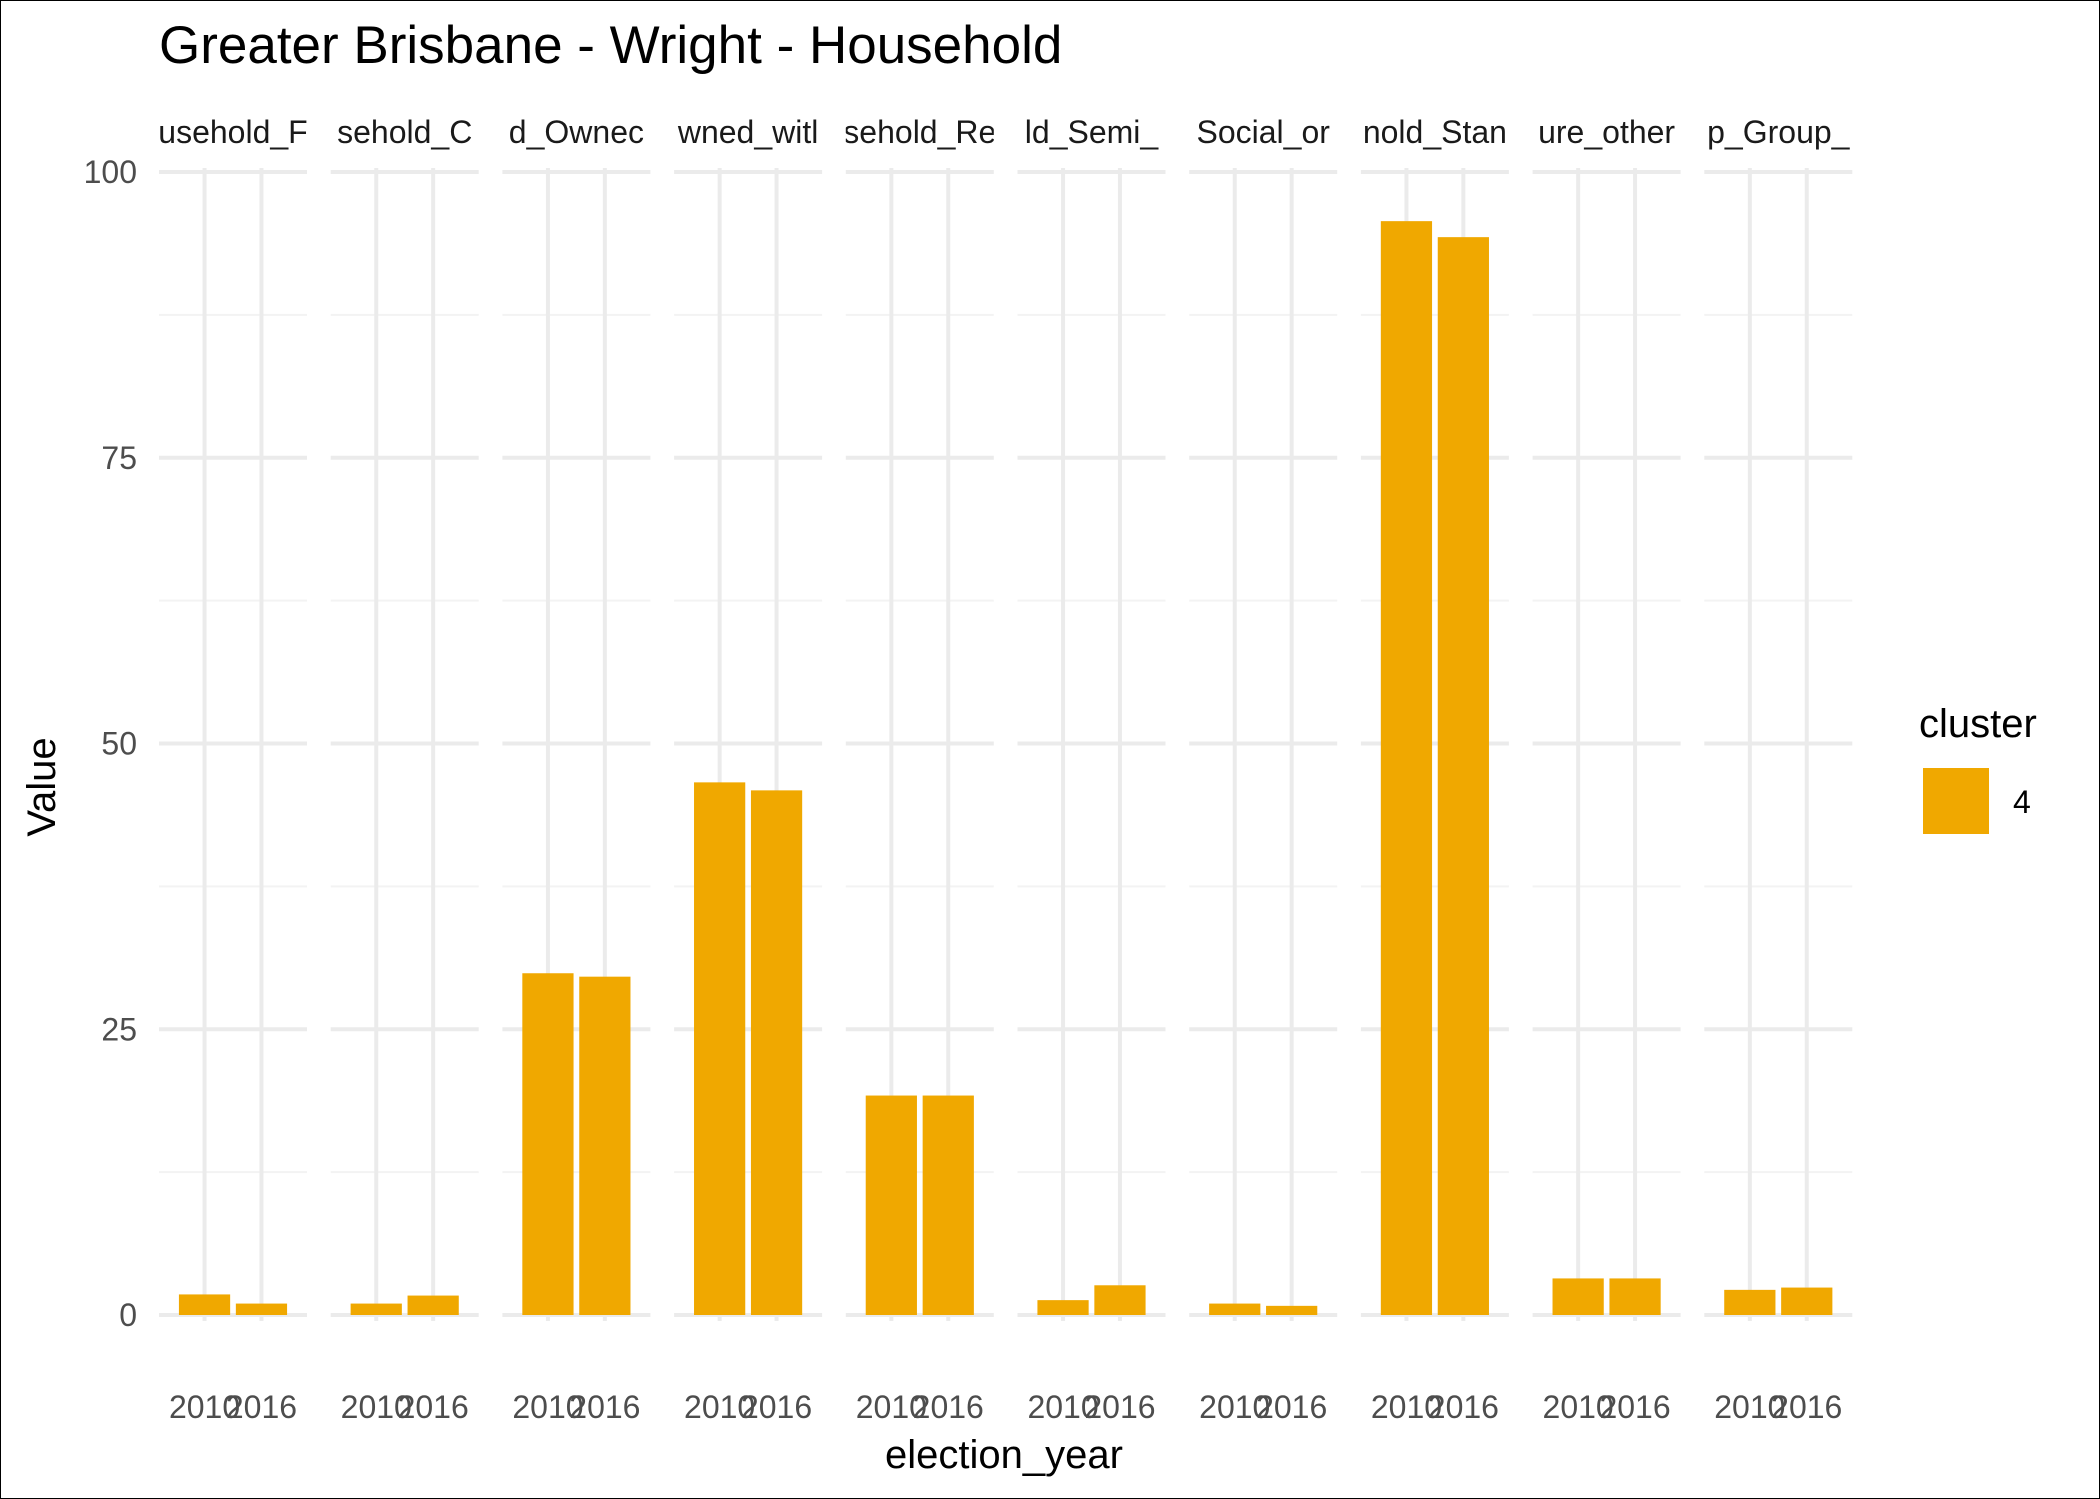 Image resolution: width=2100 pixels, height=1499 pixels. I want to click on facet-strip-label: wned_witl, so click(748, 132).